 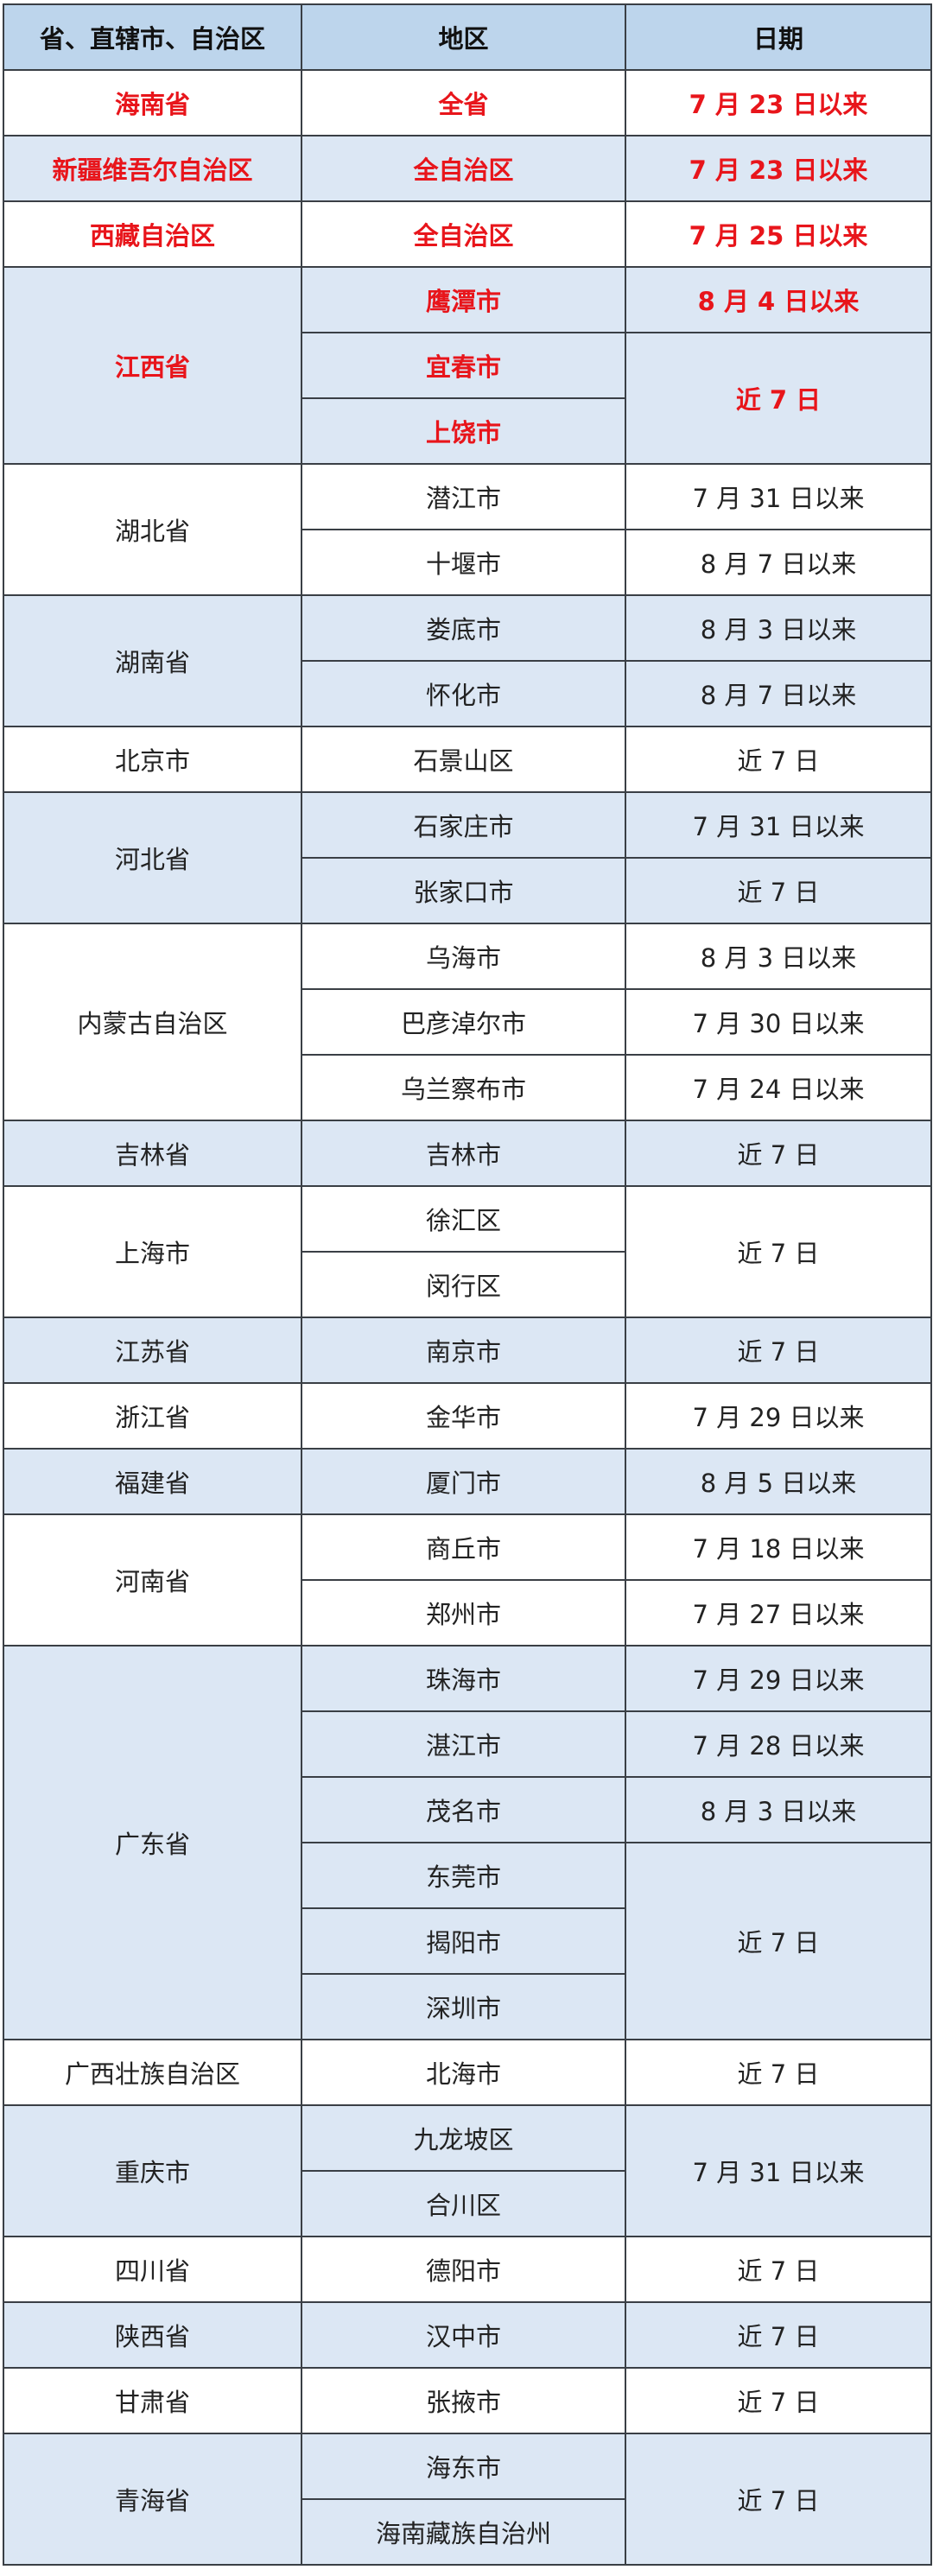 What do you see at coordinates (463, 2269) in the screenshot?
I see `region-cell: 德阳市` at bounding box center [463, 2269].